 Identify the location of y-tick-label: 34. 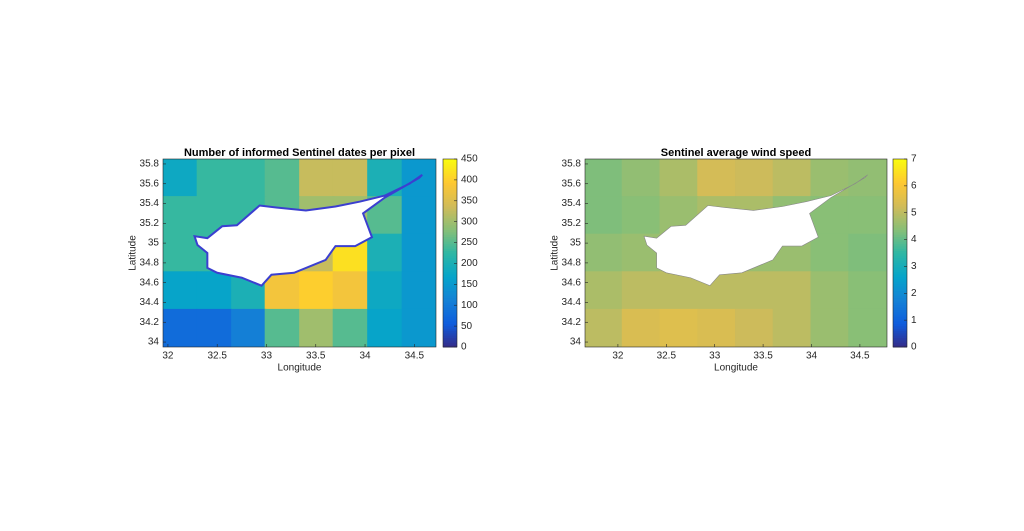
(576, 342).